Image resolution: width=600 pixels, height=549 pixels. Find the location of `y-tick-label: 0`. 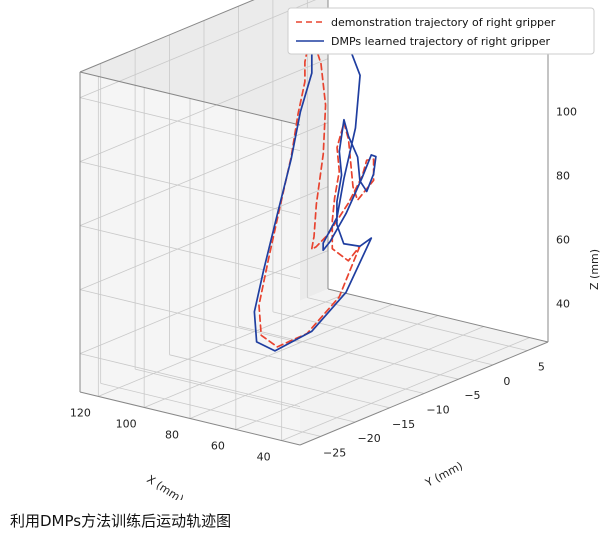

y-tick-label: 0 is located at coordinates (506, 381).